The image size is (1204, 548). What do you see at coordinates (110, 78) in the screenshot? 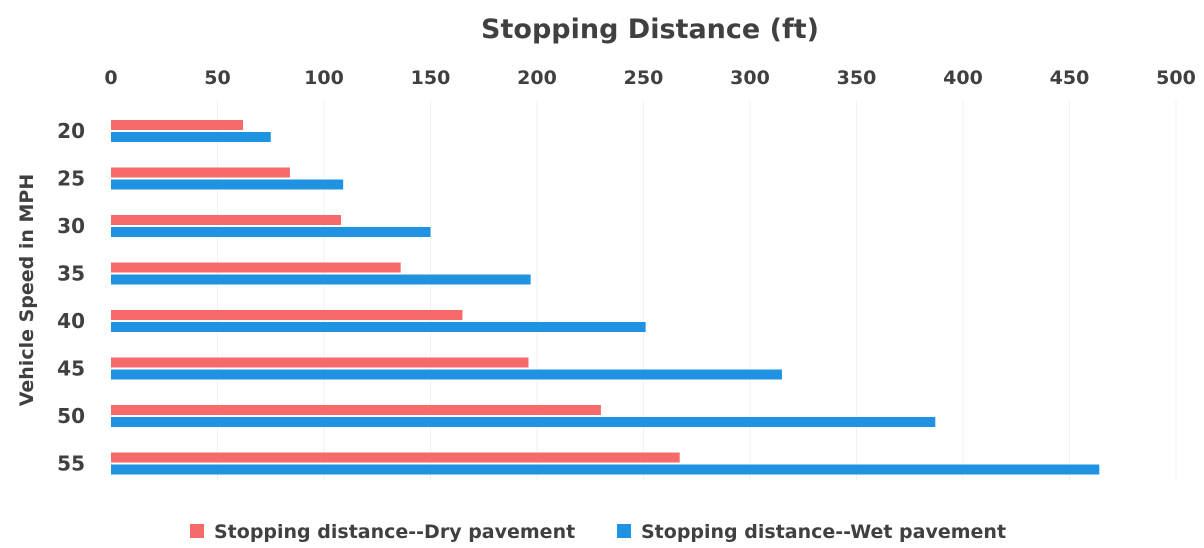
I see `x-tick-label: 0` at bounding box center [110, 78].